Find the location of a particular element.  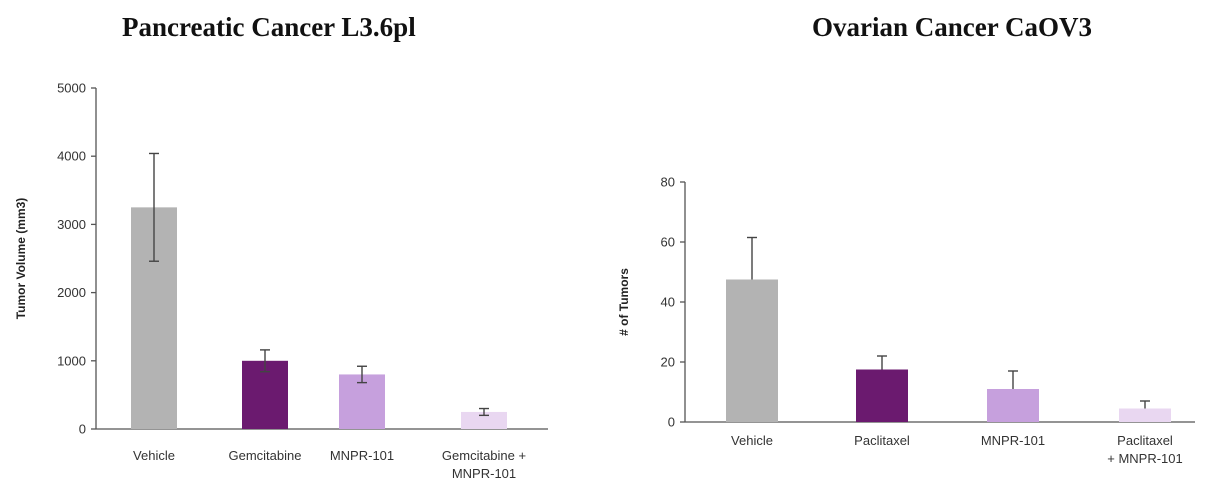

y-axis-label-ovarian: # of Tumors is located at coordinates (624, 302).